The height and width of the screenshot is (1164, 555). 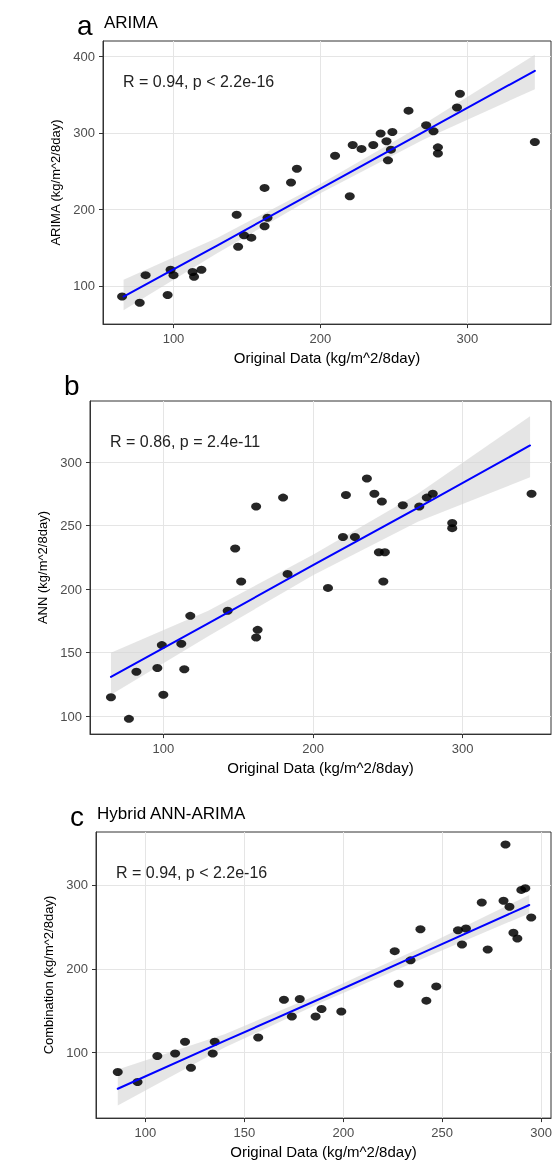 I want to click on text: b, so click(x=72, y=385).